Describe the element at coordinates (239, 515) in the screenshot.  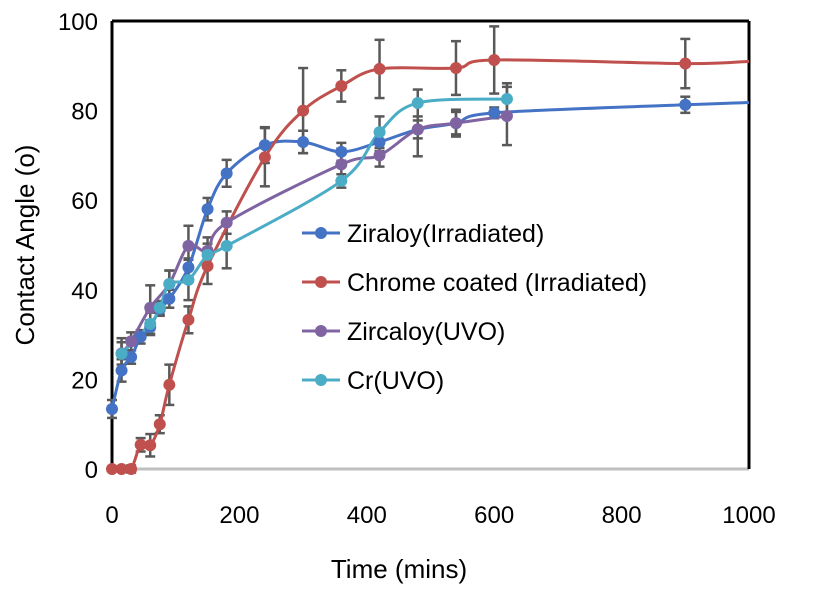
I see `x-tick-label: 200` at that location.